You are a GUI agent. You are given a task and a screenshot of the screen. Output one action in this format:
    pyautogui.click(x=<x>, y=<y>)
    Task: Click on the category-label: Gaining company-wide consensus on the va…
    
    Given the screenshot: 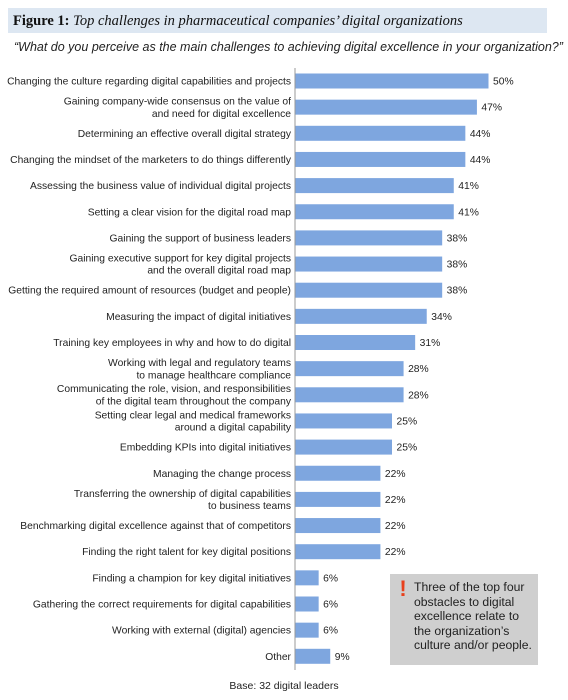 What is the action you would take?
    pyautogui.click(x=178, y=108)
    